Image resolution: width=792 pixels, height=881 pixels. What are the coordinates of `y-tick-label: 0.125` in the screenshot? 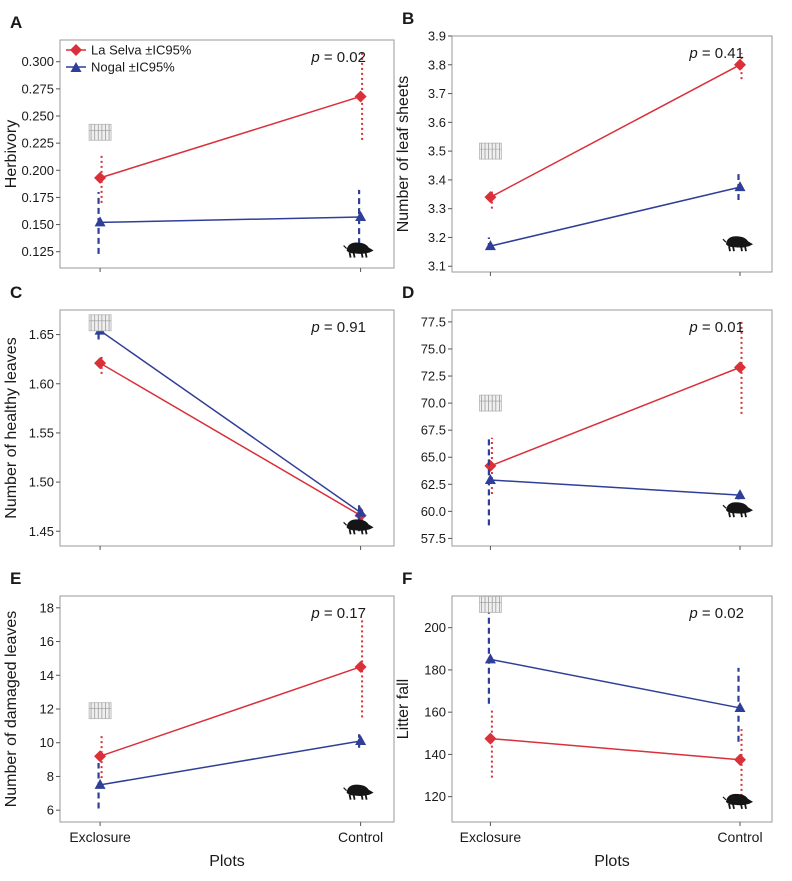 It's located at (37, 251).